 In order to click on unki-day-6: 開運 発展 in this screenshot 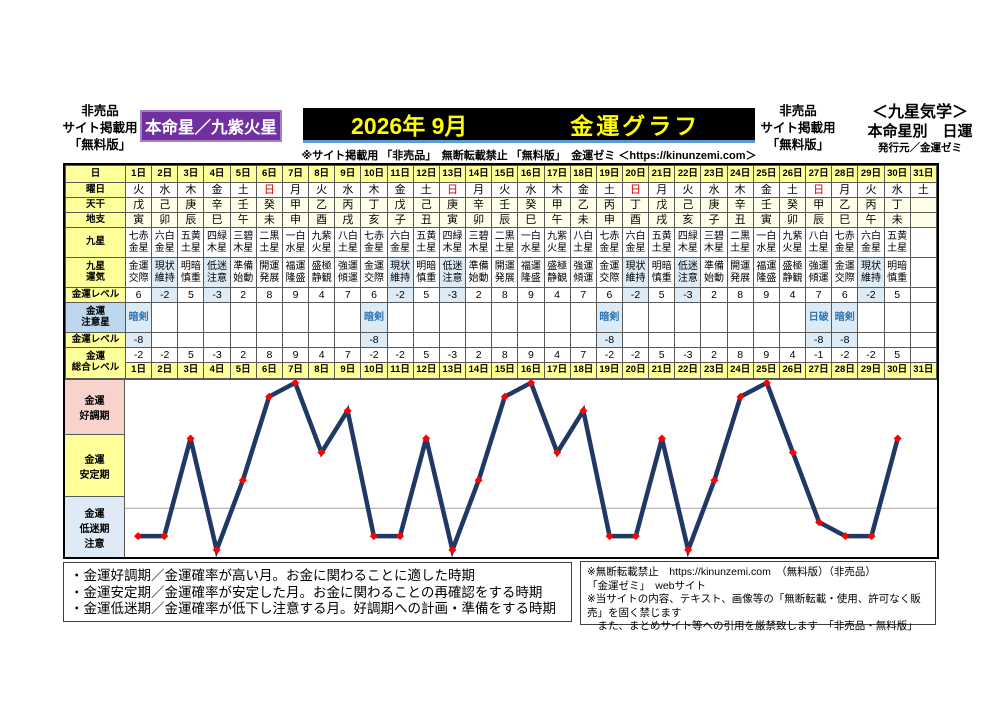, I will do `click(269, 272)`.